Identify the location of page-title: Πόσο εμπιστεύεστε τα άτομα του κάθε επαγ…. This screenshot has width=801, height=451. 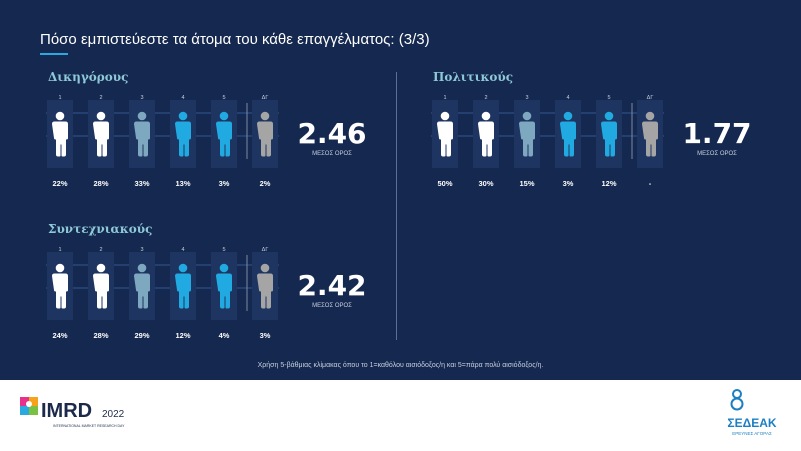
(235, 39).